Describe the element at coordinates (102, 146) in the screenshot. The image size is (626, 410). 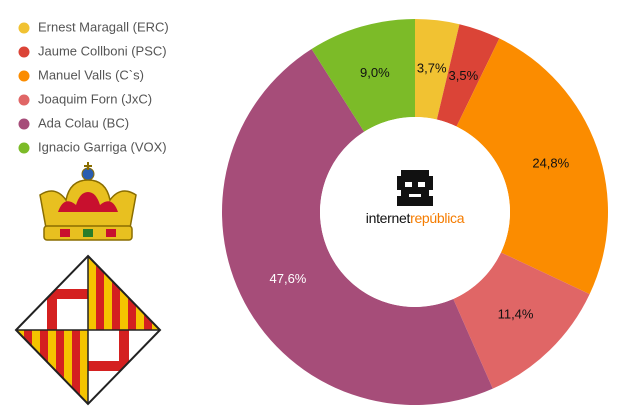
I see `legend-label: Ignacio Garriga (VOX)` at that location.